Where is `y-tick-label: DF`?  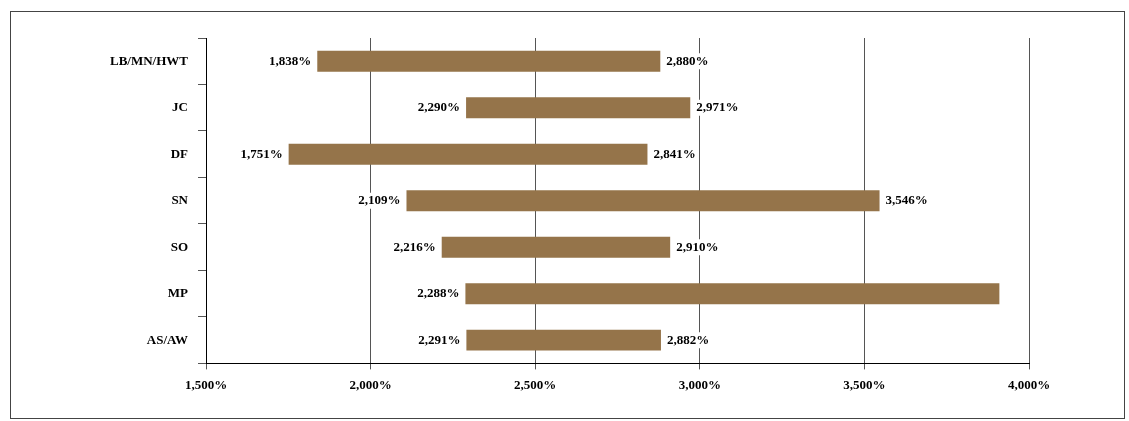 y-tick-label: DF is located at coordinates (179, 153).